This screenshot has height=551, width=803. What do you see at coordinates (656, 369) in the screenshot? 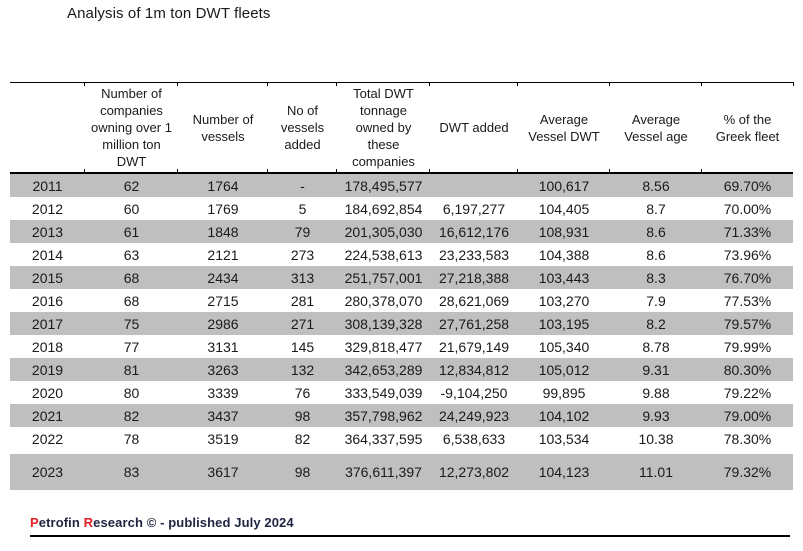
I see `value-cell: 9.31` at bounding box center [656, 369].